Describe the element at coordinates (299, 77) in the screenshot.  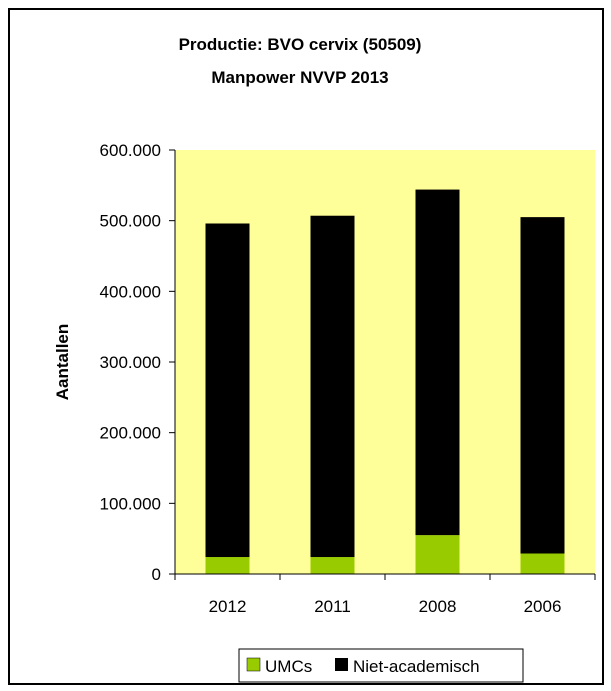
I see `chart-title-line-2: Manpower NVVP 2013` at that location.